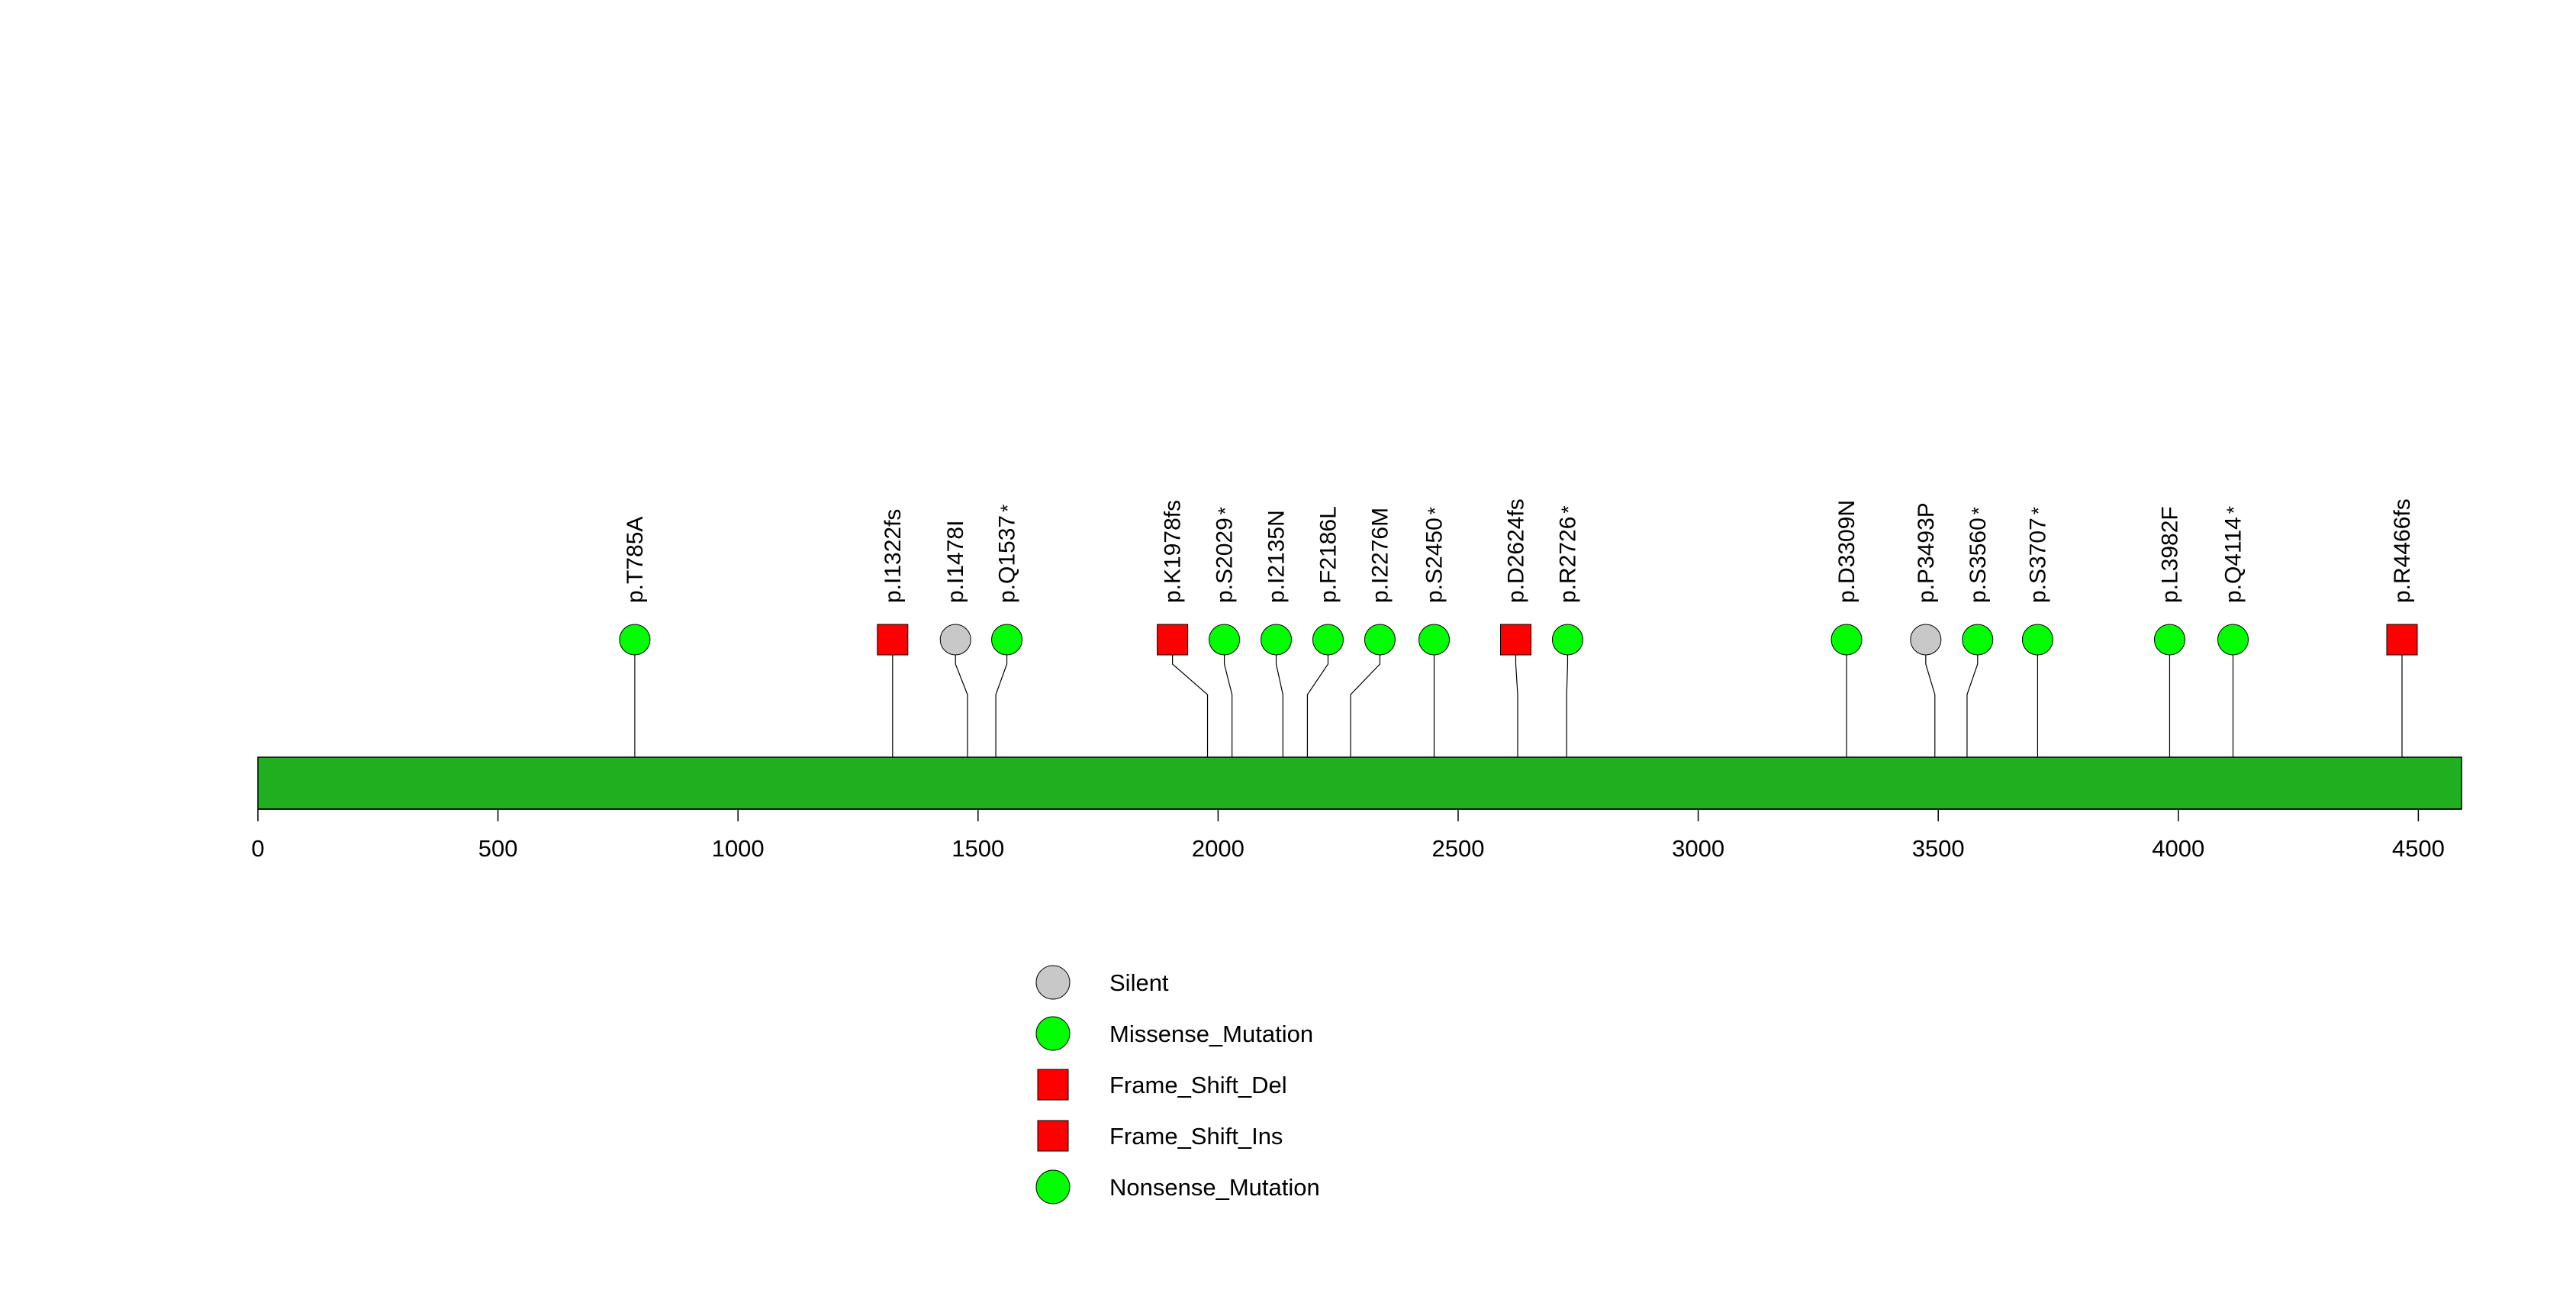  I want to click on mutation-label: p.D2624fs, so click(1515, 551).